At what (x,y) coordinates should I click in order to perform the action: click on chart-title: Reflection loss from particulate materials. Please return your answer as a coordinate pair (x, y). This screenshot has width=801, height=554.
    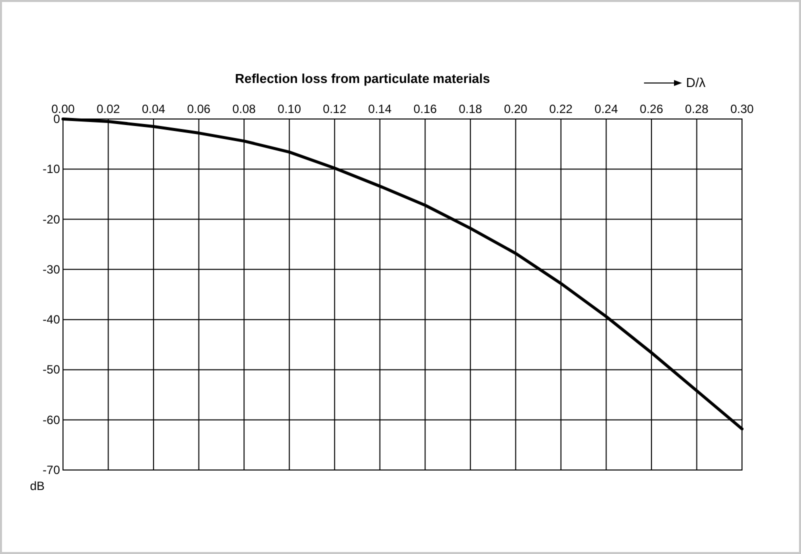
    Looking at the image, I should click on (362, 78).